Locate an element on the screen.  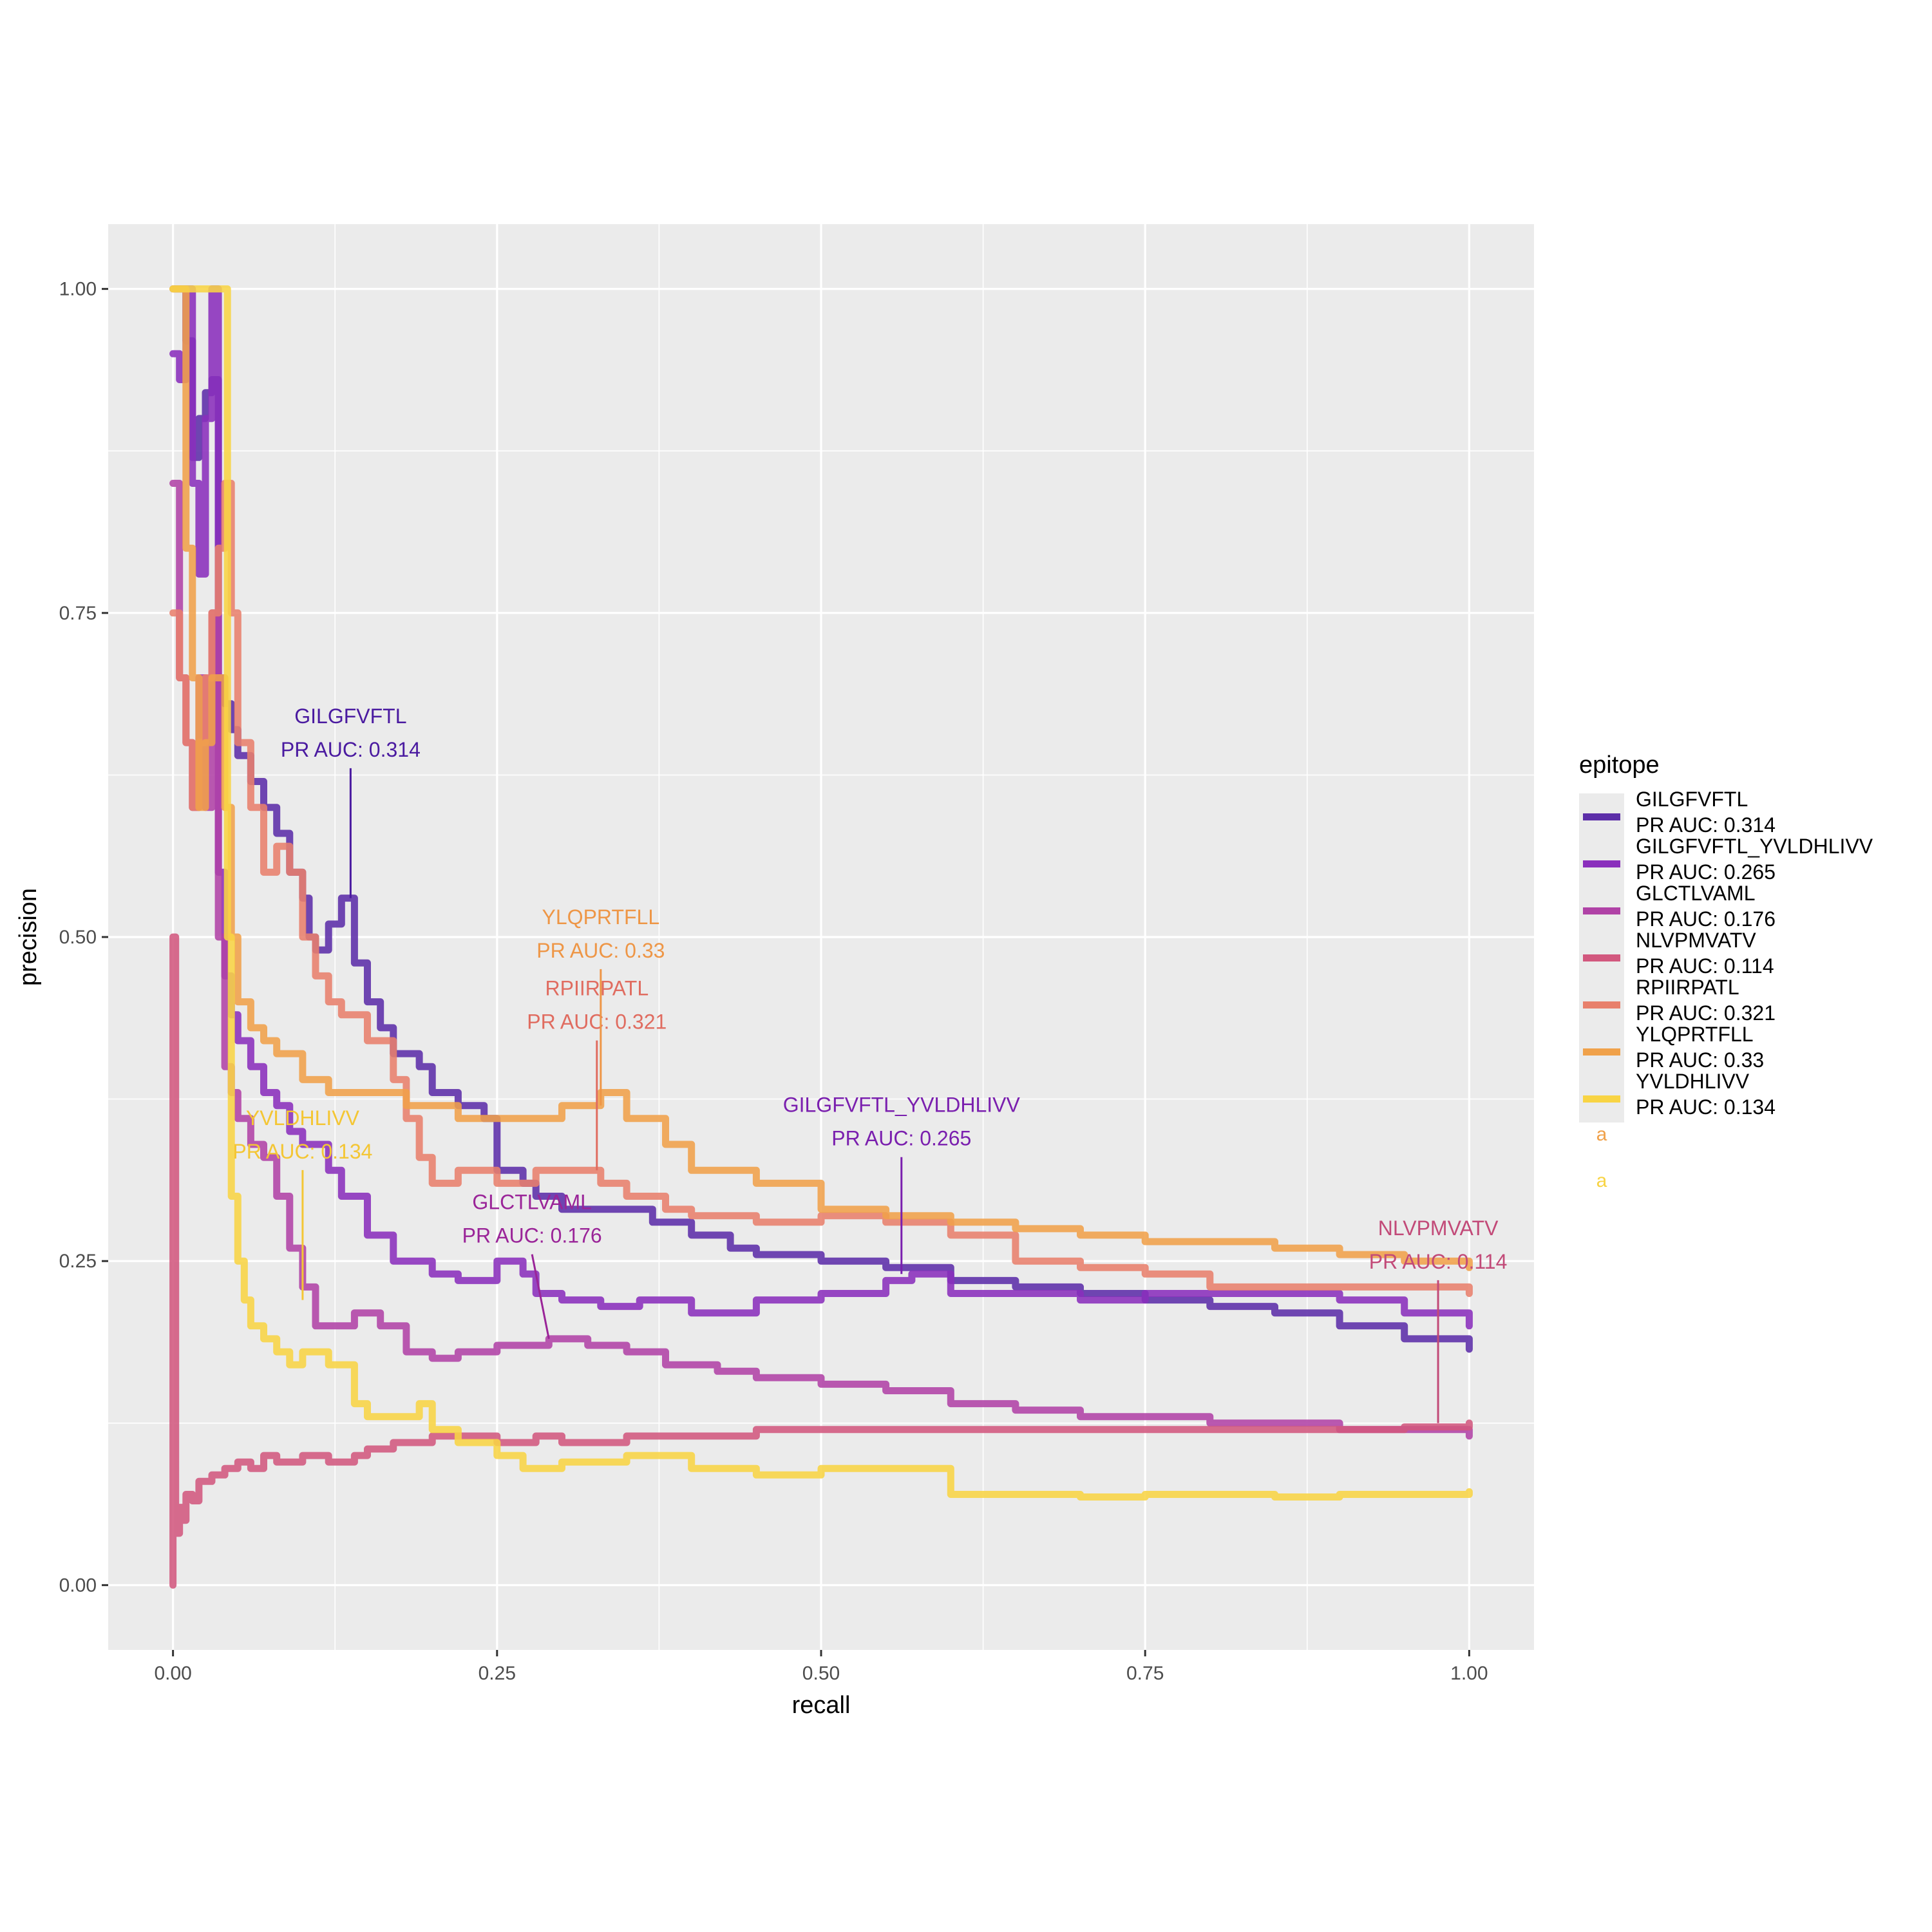
y-tick-label: 0.50 is located at coordinates (78, 938).